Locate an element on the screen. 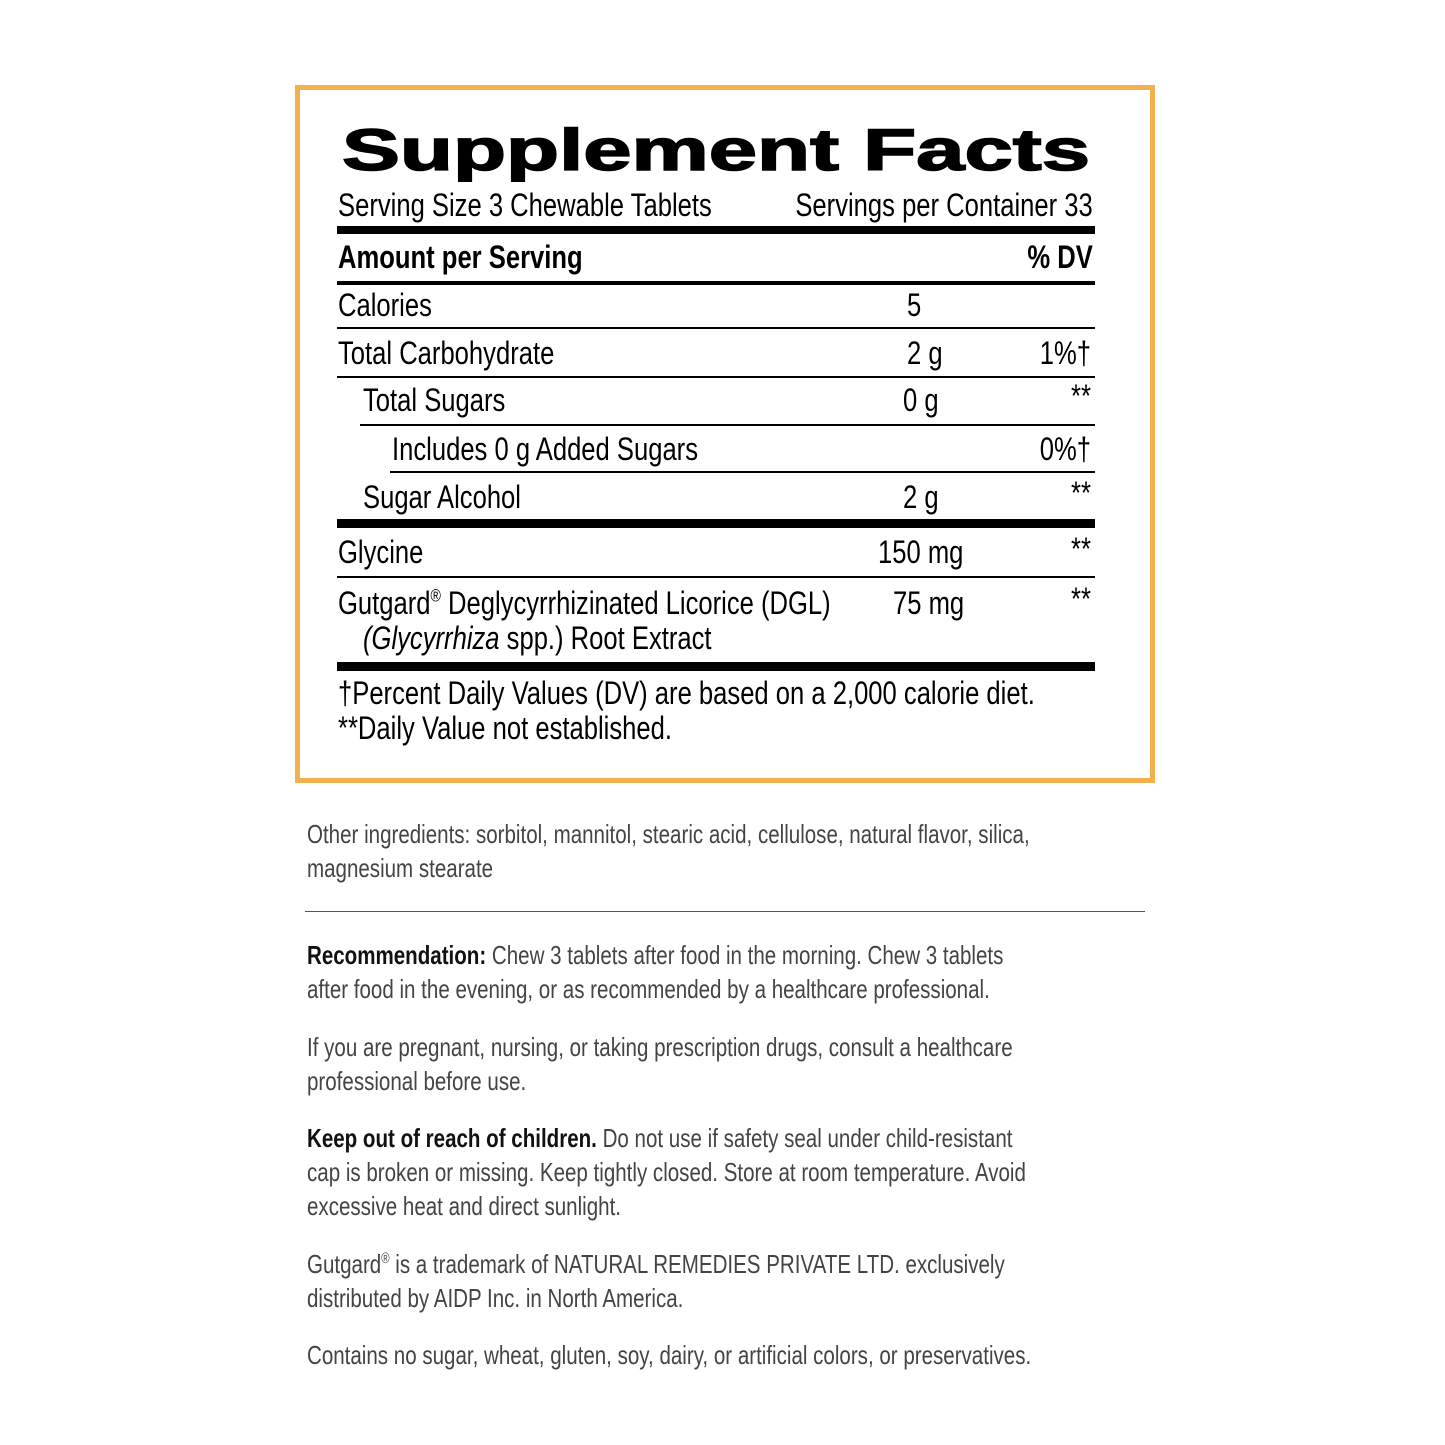 Image resolution: width=1445 pixels, height=1445 pixels. root-extract: spp.) Root Extract is located at coordinates (605, 638).